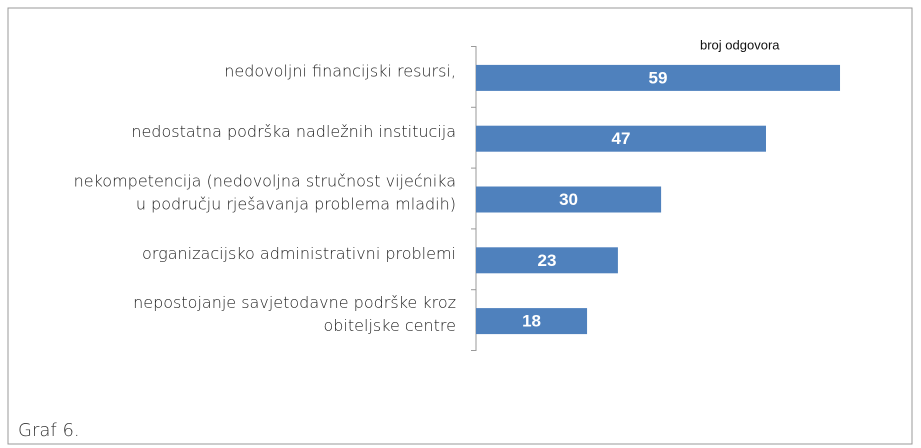 This screenshot has width=921, height=448. What do you see at coordinates (296, 204) in the screenshot?
I see `category-label: u području rješavanja problema mladih)` at bounding box center [296, 204].